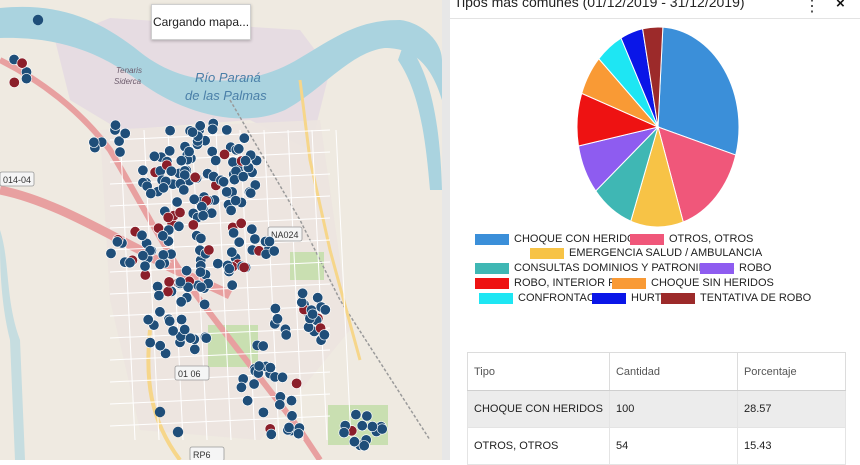 This screenshot has height=465, width=860. I want to click on legend-item: HURTO, so click(631, 298).